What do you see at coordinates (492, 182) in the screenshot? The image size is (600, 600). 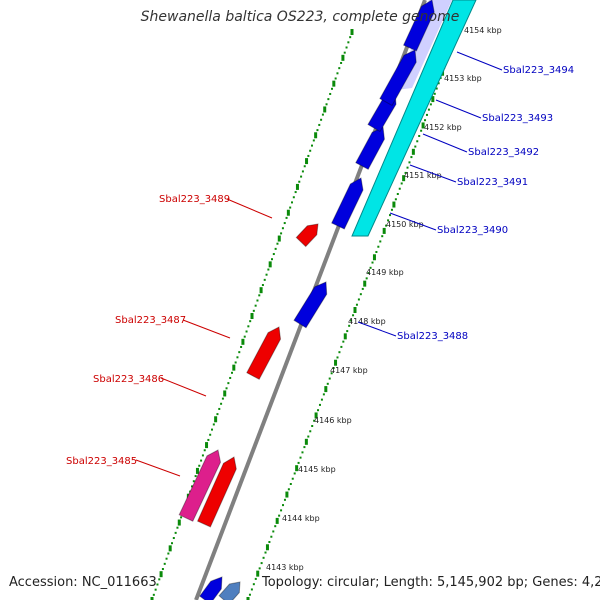 I see `gene-label-sbal223_3491: Sbal223_3491` at bounding box center [492, 182].